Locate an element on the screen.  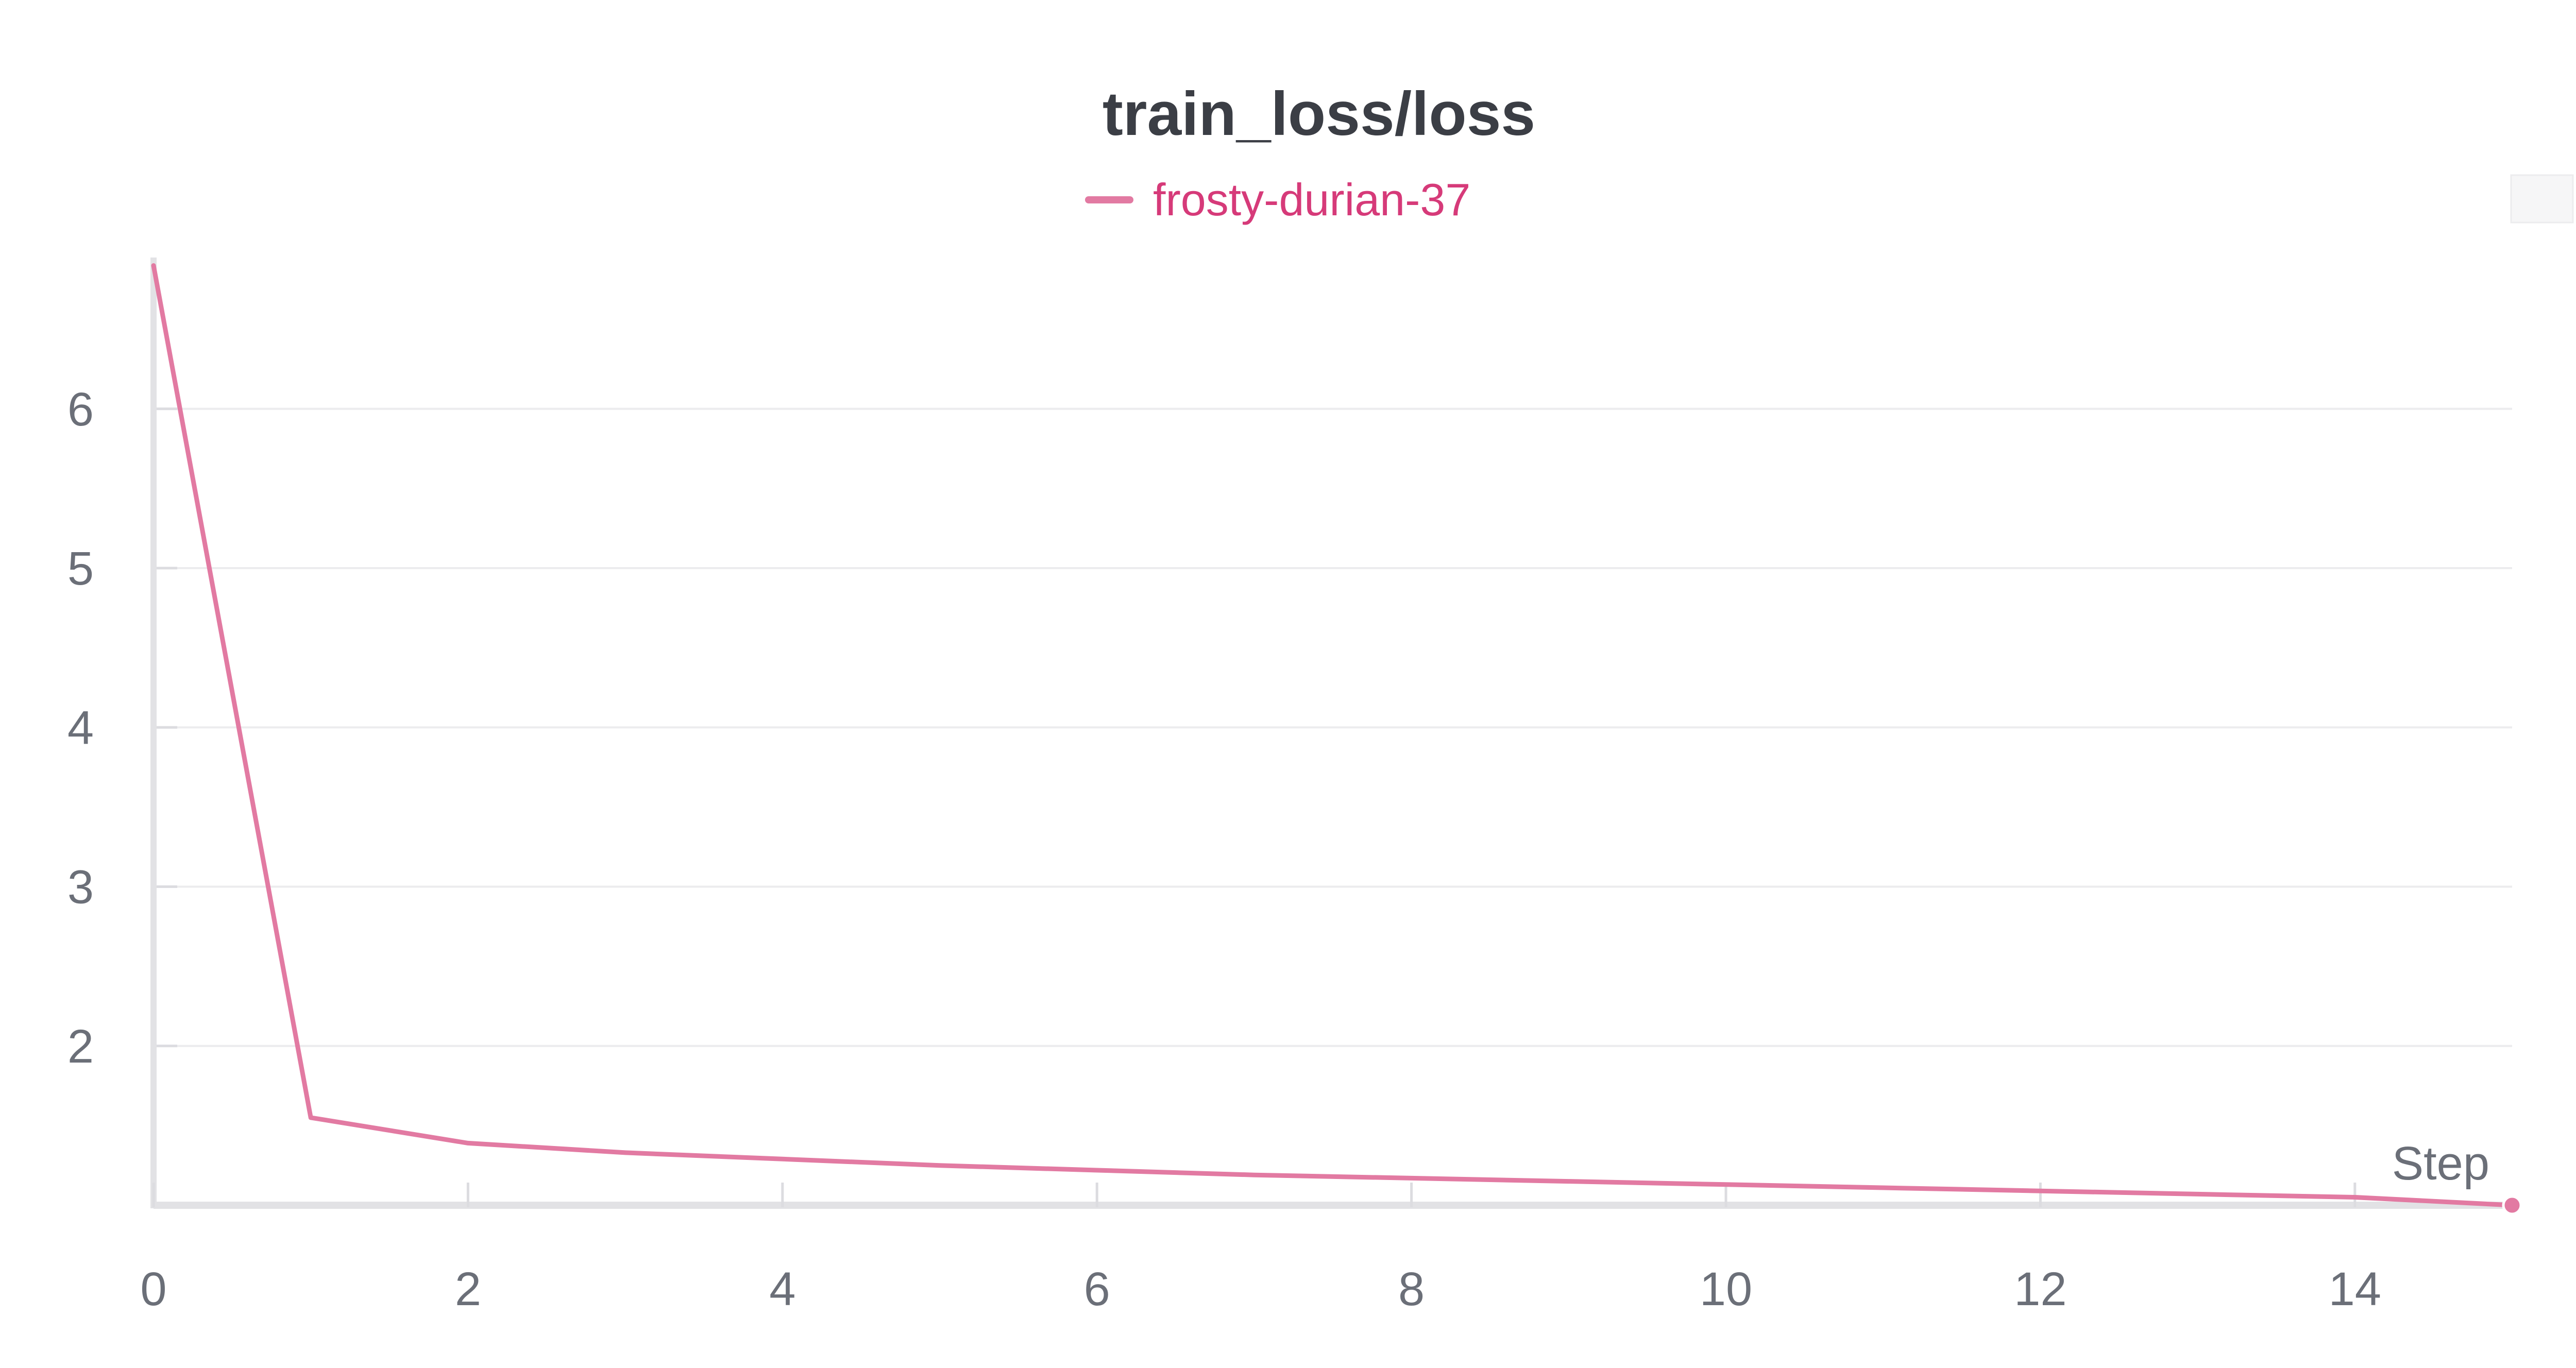
y-tick-label: 2 is located at coordinates (80, 1046).